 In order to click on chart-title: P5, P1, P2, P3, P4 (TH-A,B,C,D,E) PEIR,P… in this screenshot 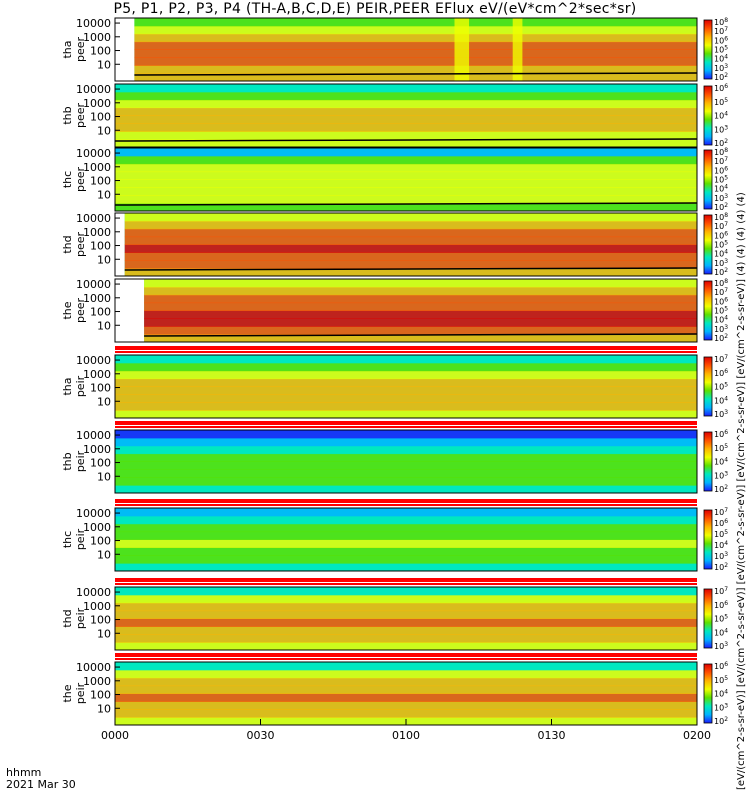, I will do `click(375, 9)`.